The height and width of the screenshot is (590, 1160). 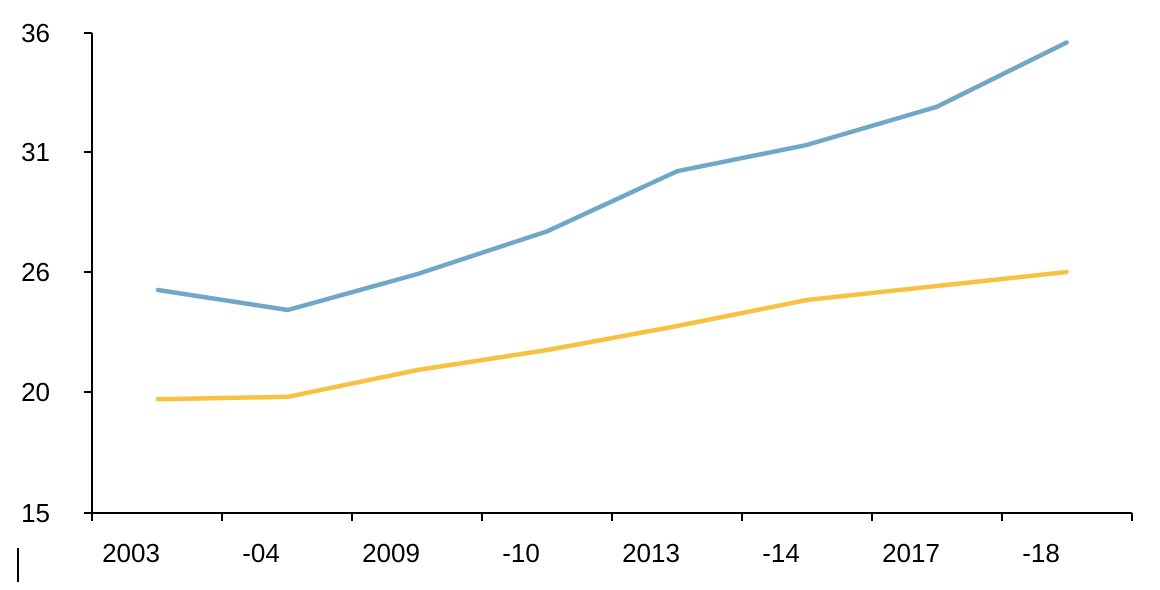 What do you see at coordinates (35, 513) in the screenshot?
I see `y-tick-label: 15` at bounding box center [35, 513].